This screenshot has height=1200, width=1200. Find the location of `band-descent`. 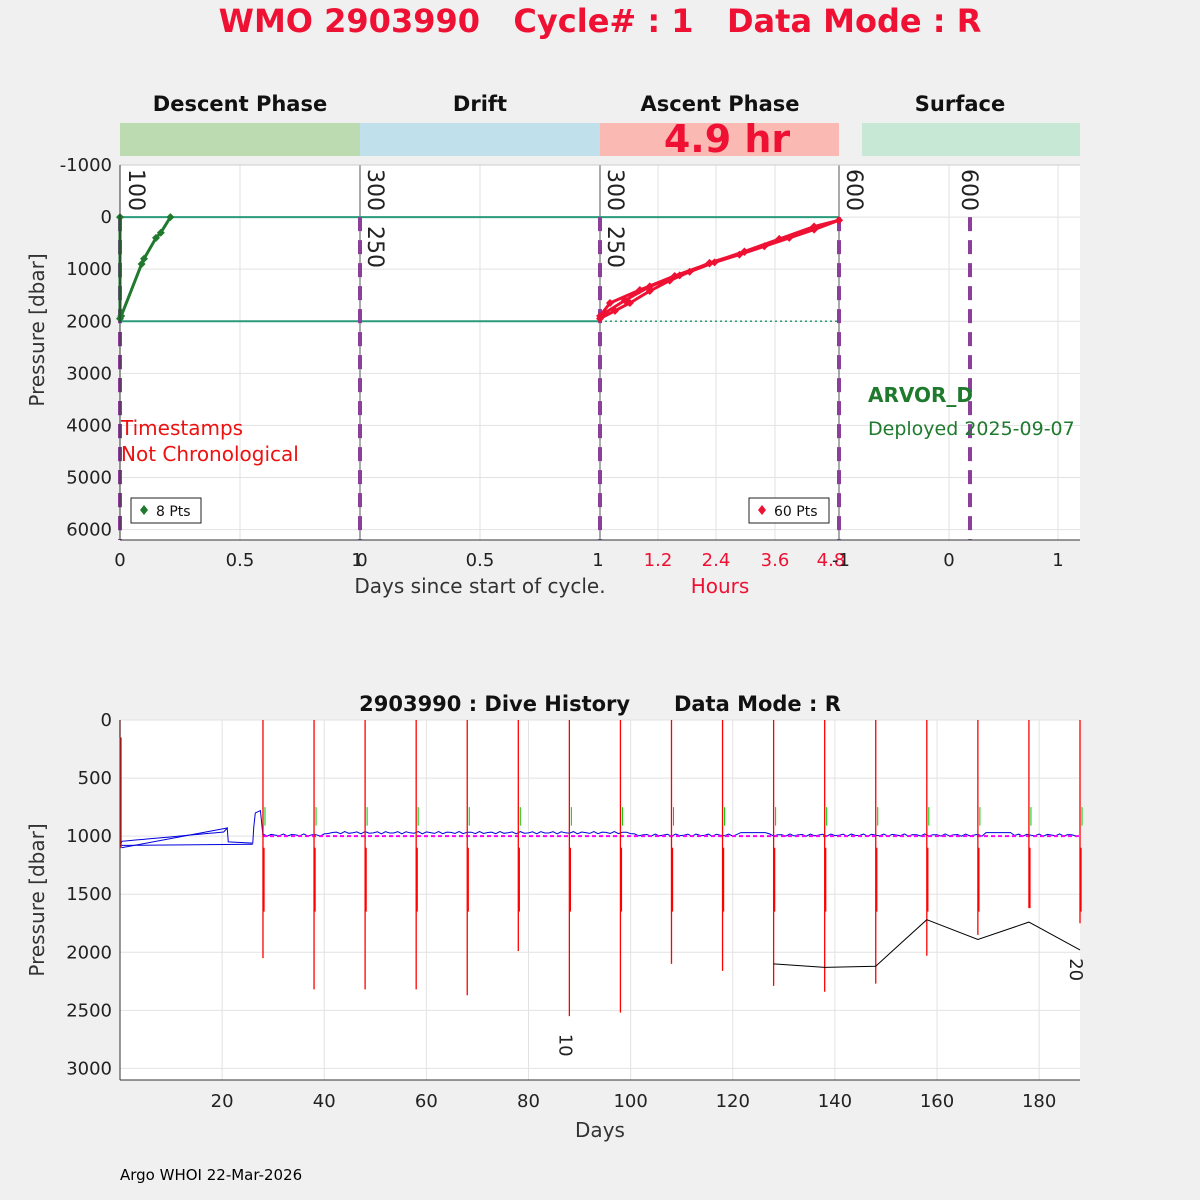

band-descent is located at coordinates (240, 139).